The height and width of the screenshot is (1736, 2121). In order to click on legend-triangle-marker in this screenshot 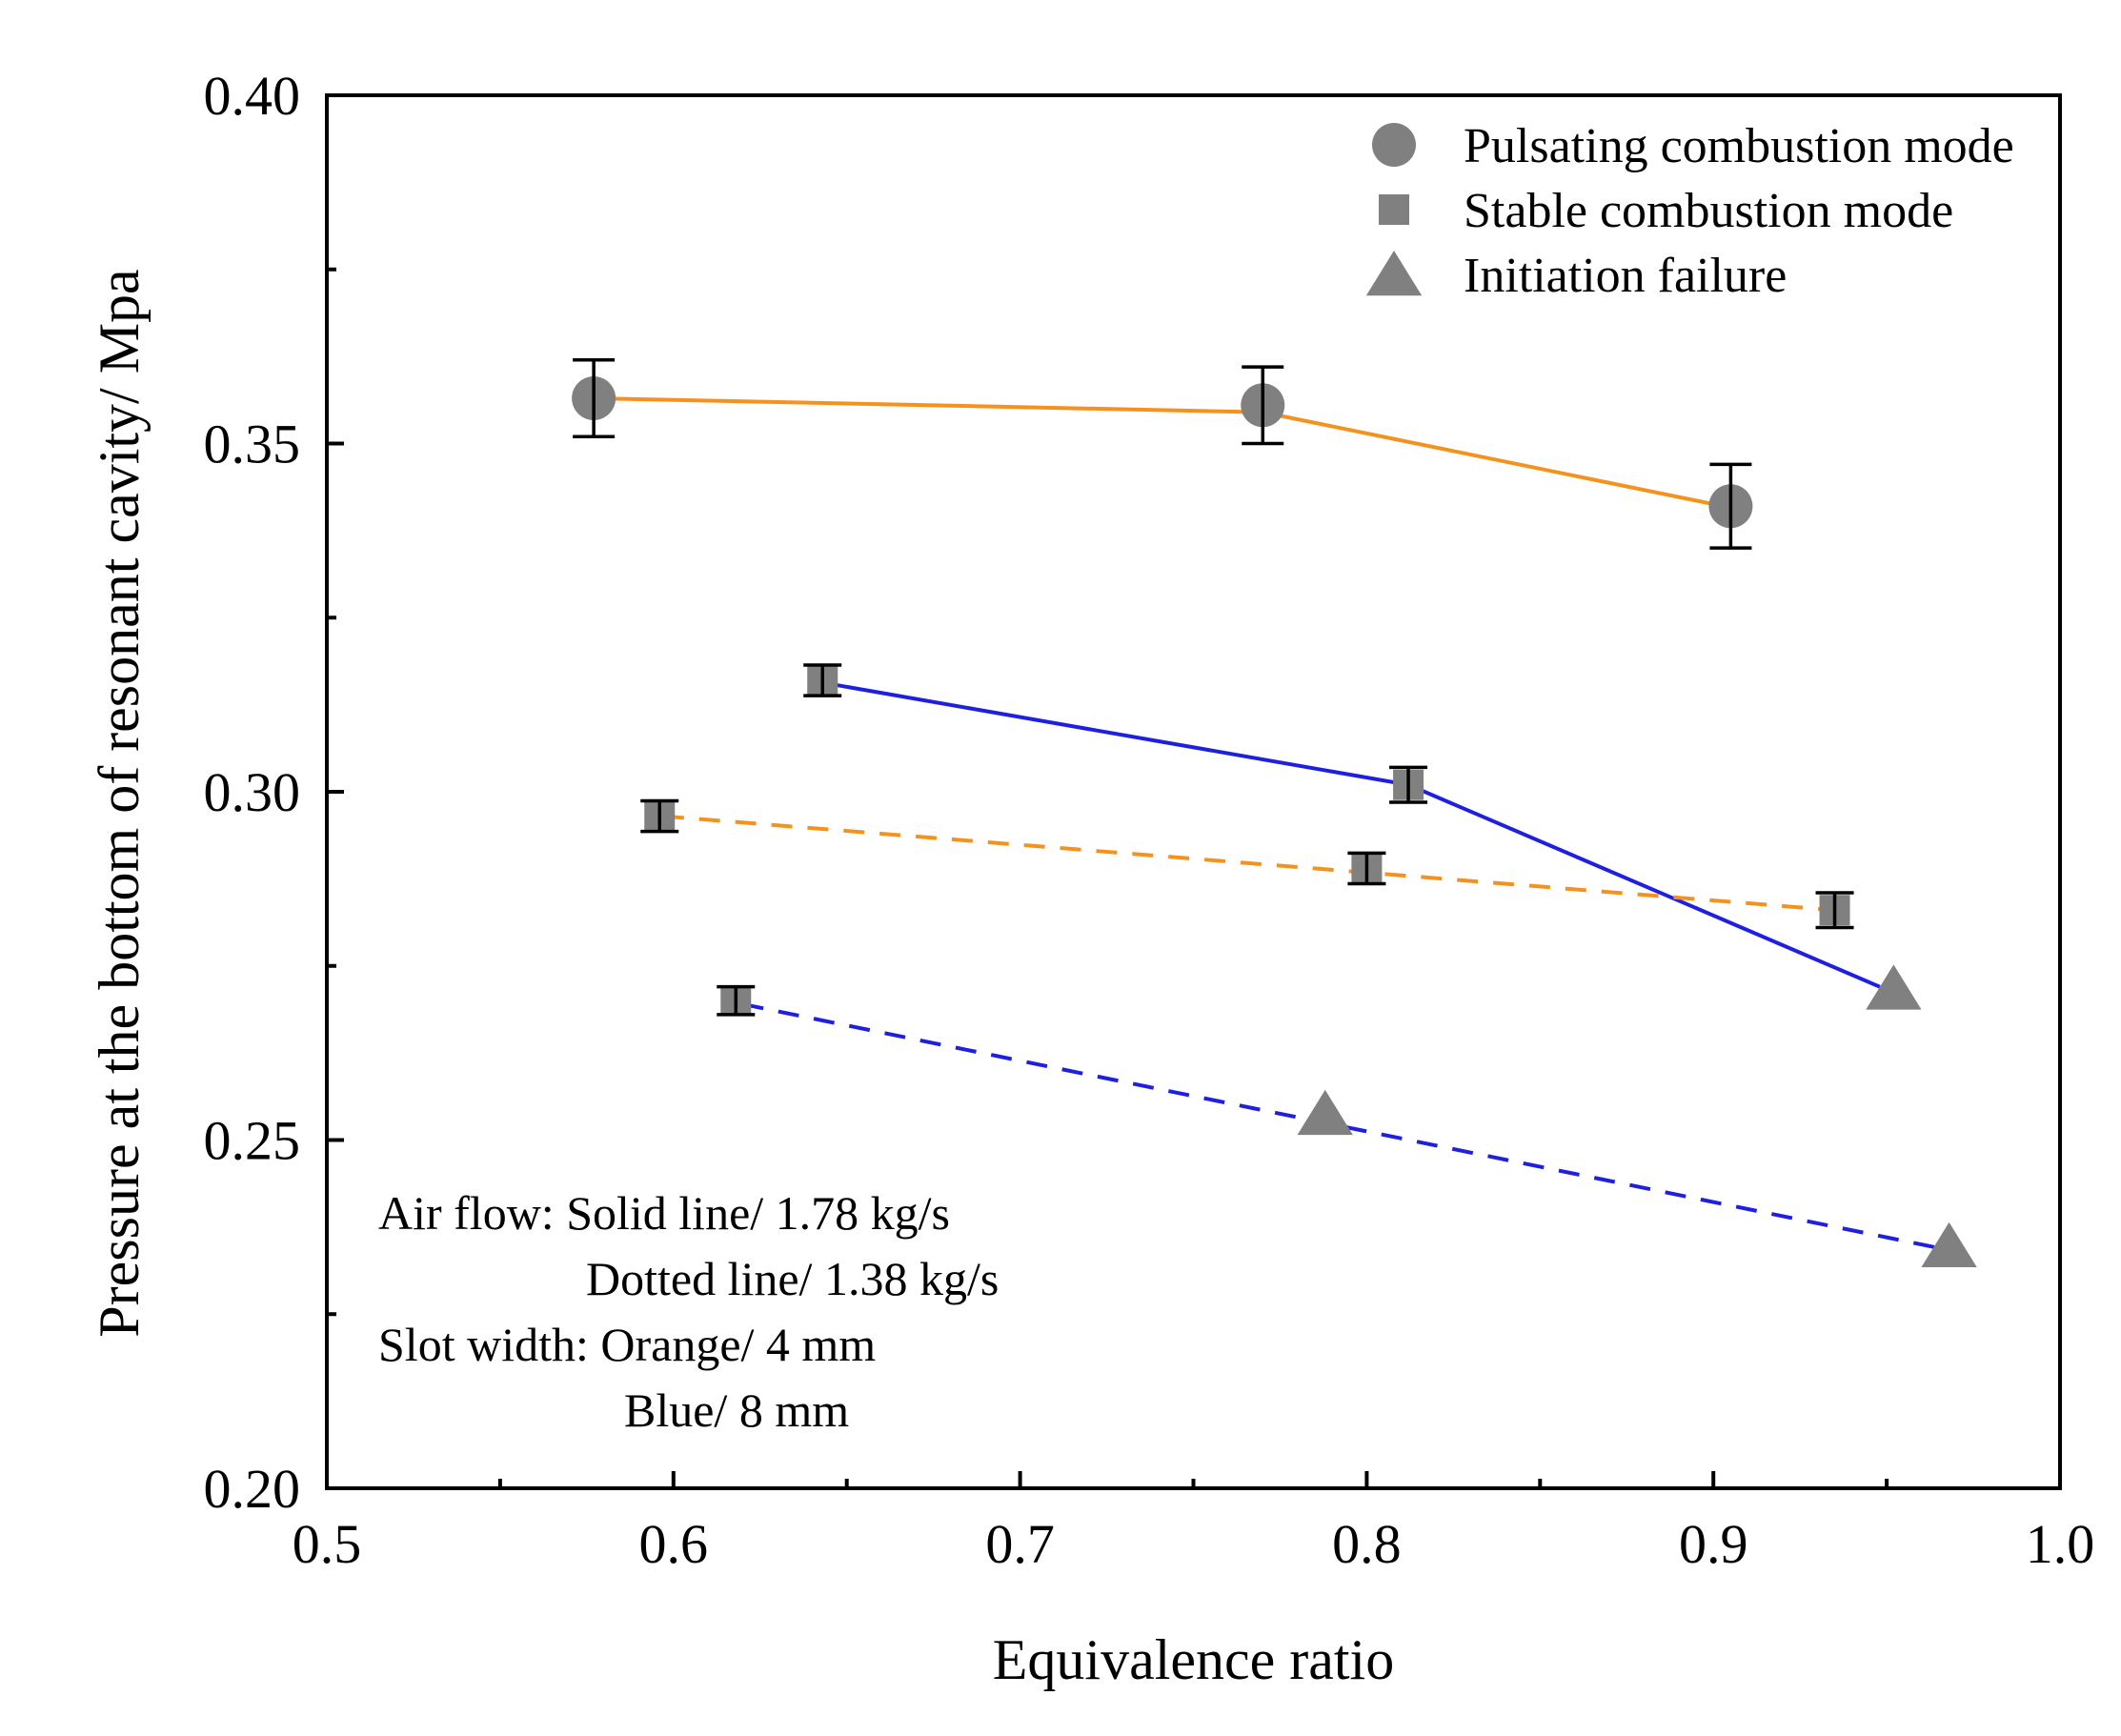, I will do `click(1394, 273)`.